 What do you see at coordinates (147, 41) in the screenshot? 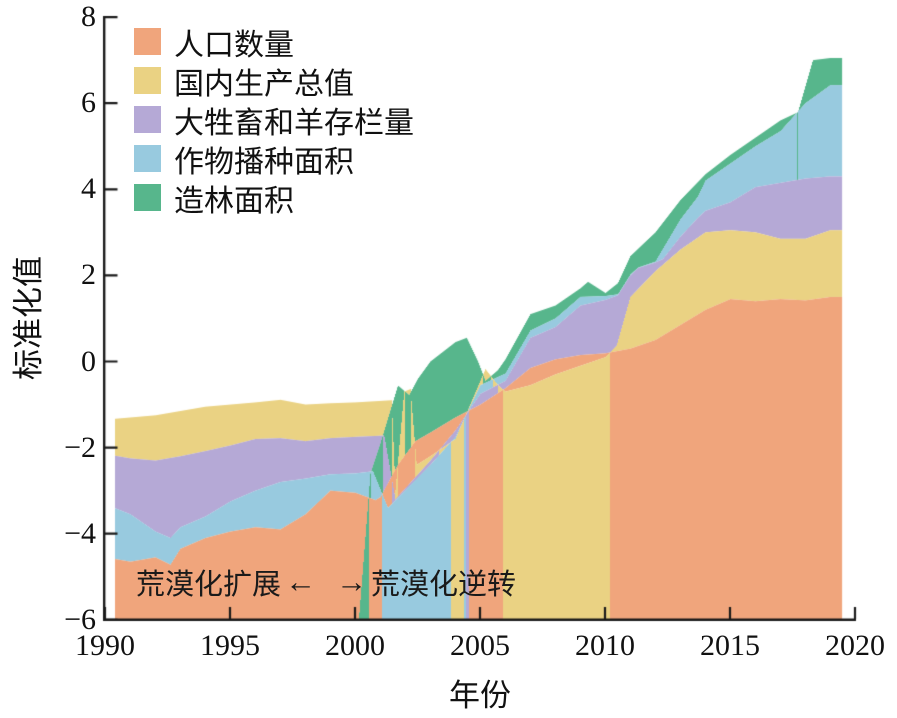
I see `legend-swatch-population-icon` at bounding box center [147, 41].